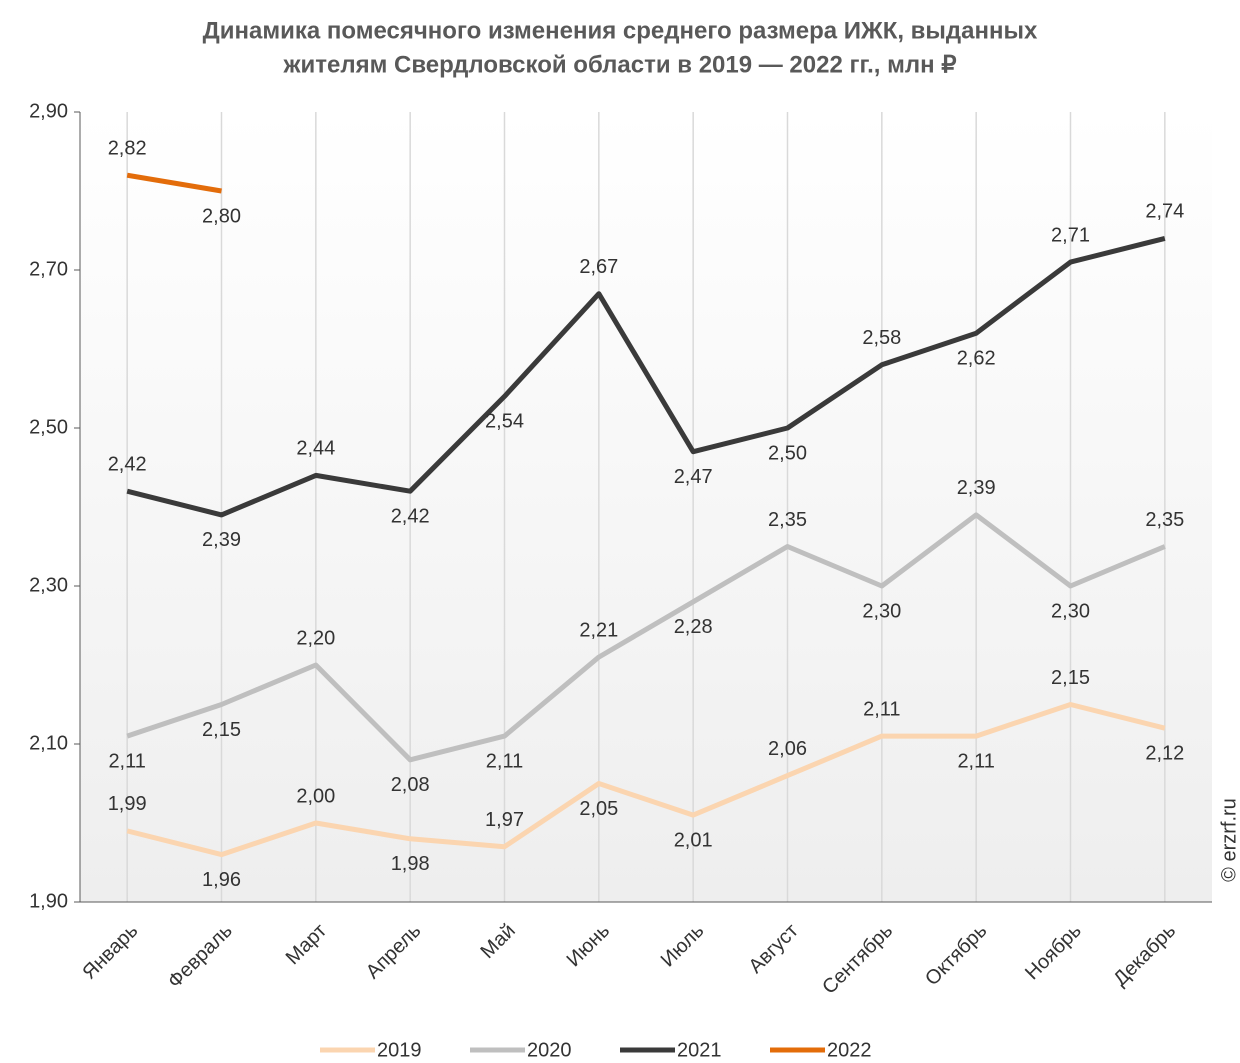 This screenshot has height=1063, width=1240. What do you see at coordinates (1164, 212) in the screenshot?
I see `data-label: 2,74` at bounding box center [1164, 212].